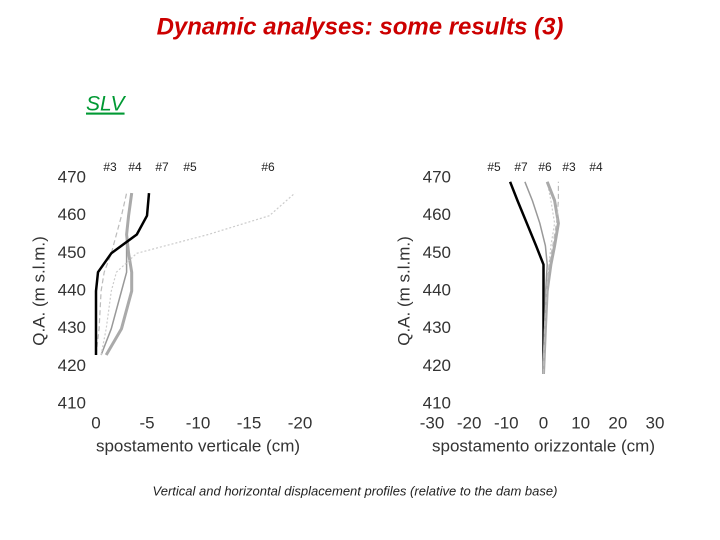 The width and height of the screenshot is (720, 540). I want to click on x-tick-label: 30, so click(655, 422).